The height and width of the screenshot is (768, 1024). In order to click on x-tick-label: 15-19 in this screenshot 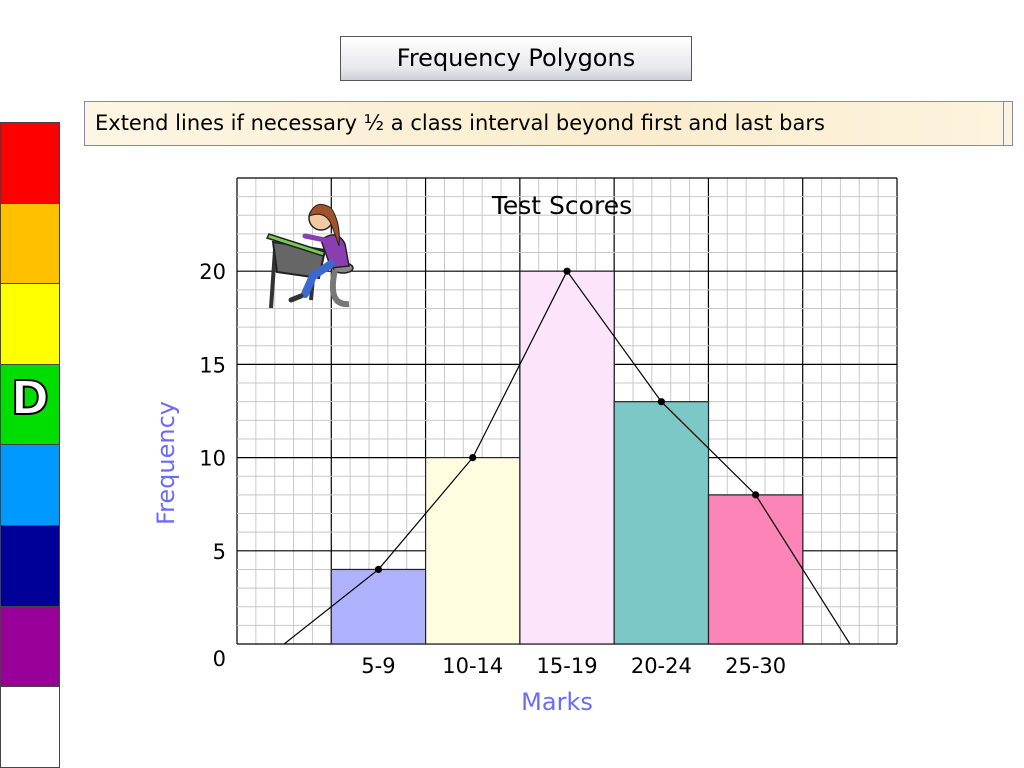, I will do `click(567, 666)`.